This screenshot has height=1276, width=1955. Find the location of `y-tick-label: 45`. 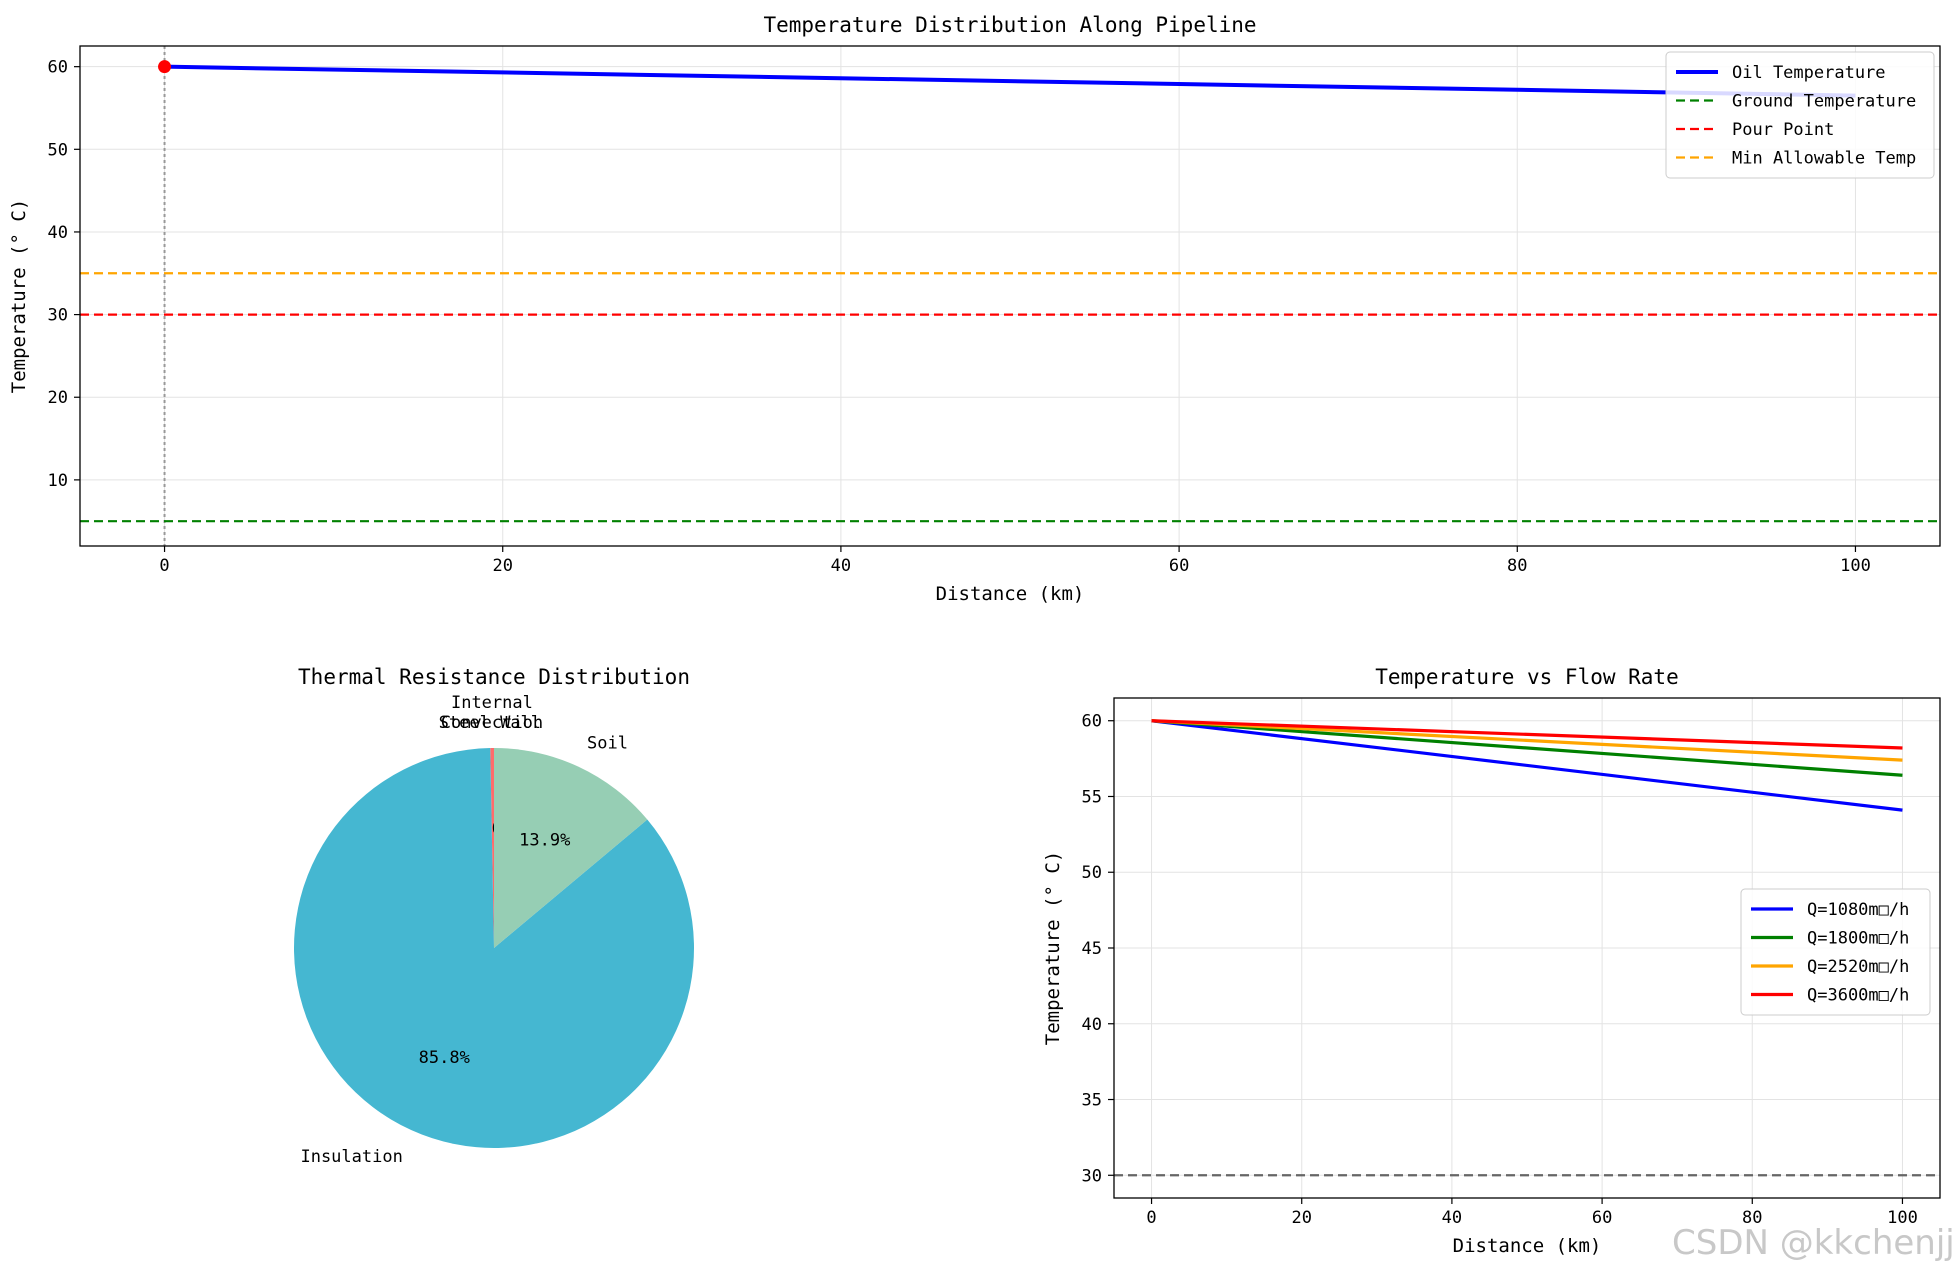

y-tick-label: 45 is located at coordinates (1092, 949).